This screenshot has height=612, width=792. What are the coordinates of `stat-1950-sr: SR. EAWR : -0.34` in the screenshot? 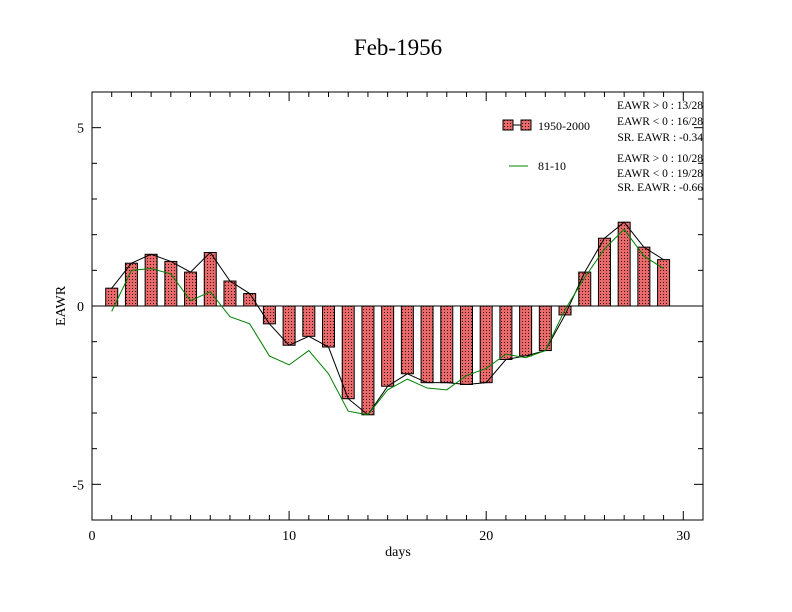 It's located at (660, 138).